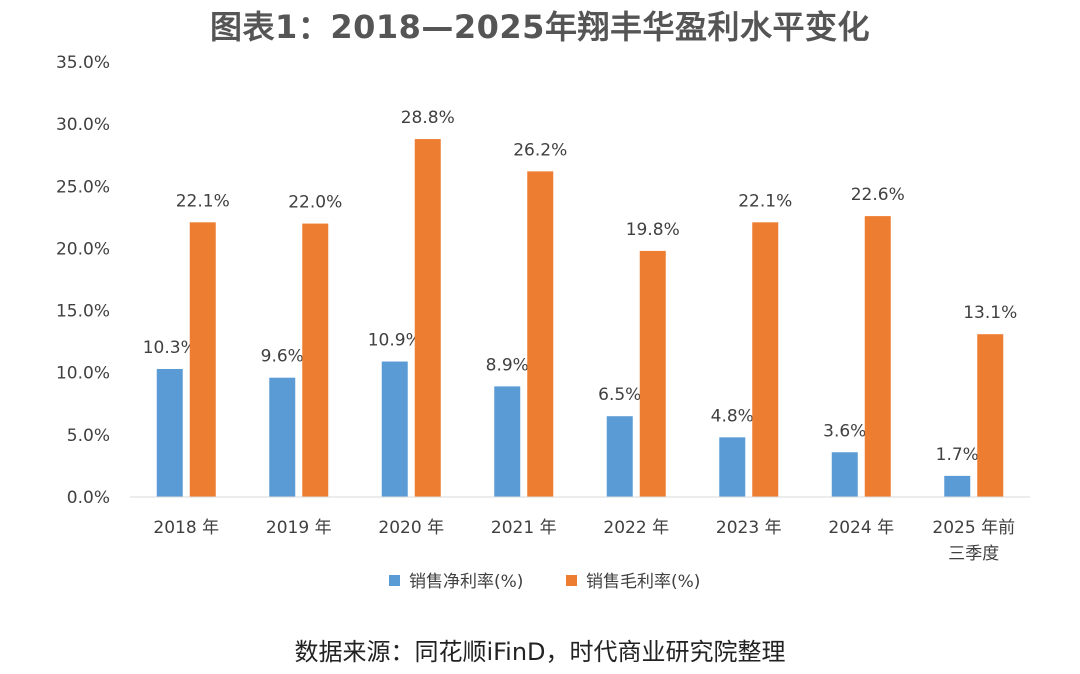 The width and height of the screenshot is (1080, 674). Describe the element at coordinates (990, 313) in the screenshot. I see `data-label: 13.1%` at that location.